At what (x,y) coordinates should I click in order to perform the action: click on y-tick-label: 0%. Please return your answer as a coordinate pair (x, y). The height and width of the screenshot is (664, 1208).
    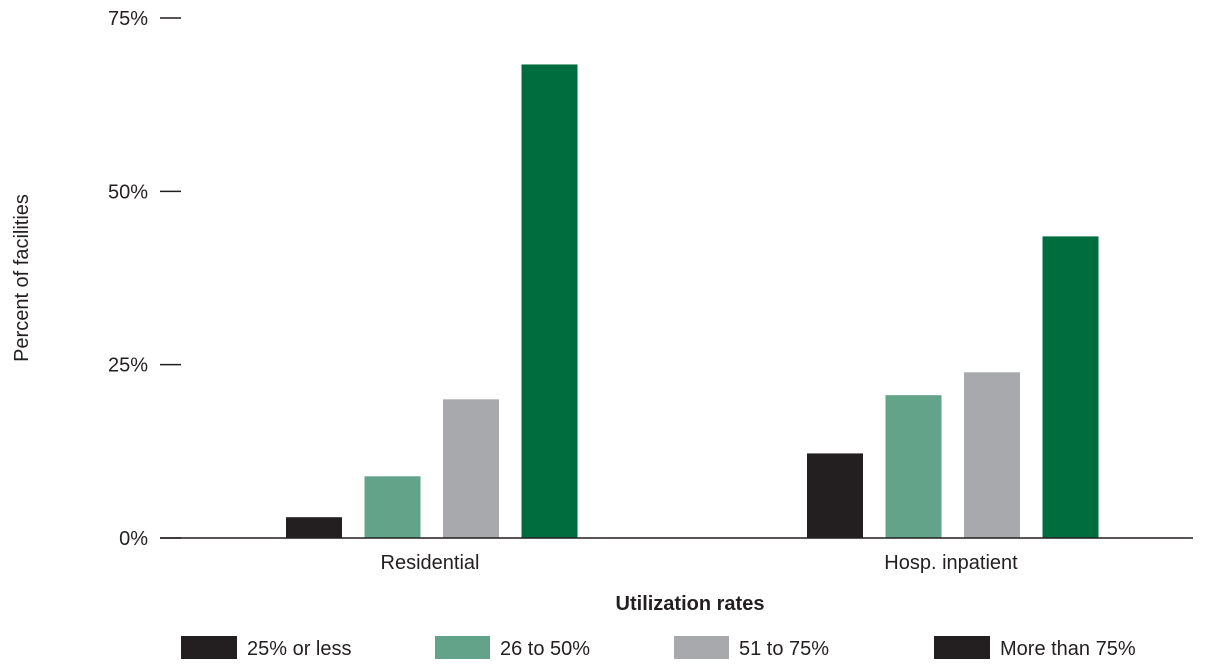
    Looking at the image, I should click on (133, 539).